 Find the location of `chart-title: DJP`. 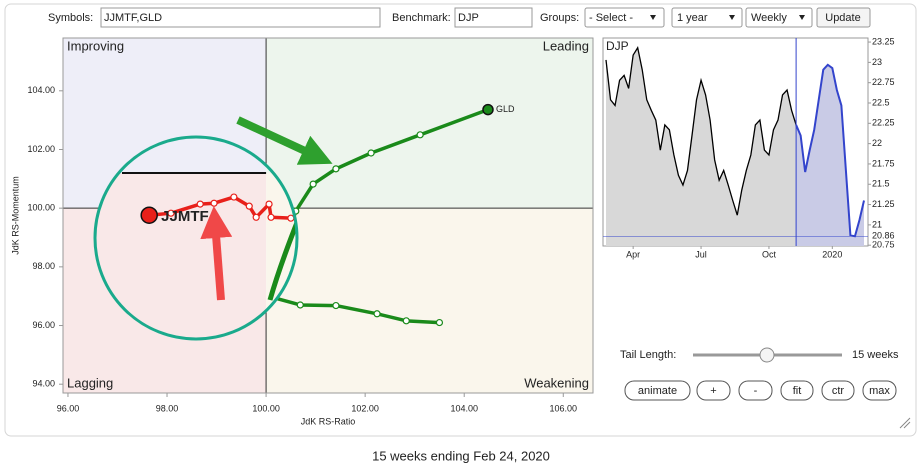

chart-title: DJP is located at coordinates (617, 46).